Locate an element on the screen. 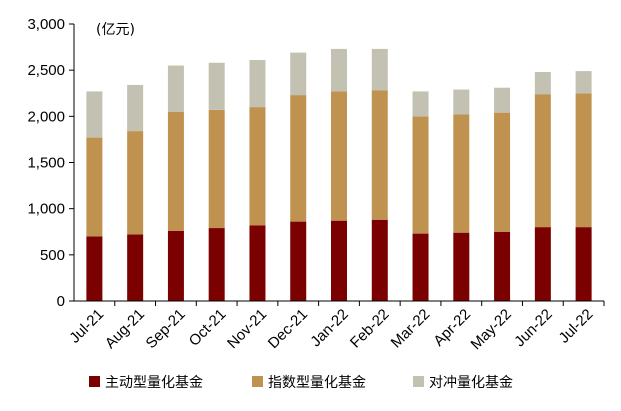 This screenshot has width=621, height=411. x-tick-label: May-22 is located at coordinates (491, 329).